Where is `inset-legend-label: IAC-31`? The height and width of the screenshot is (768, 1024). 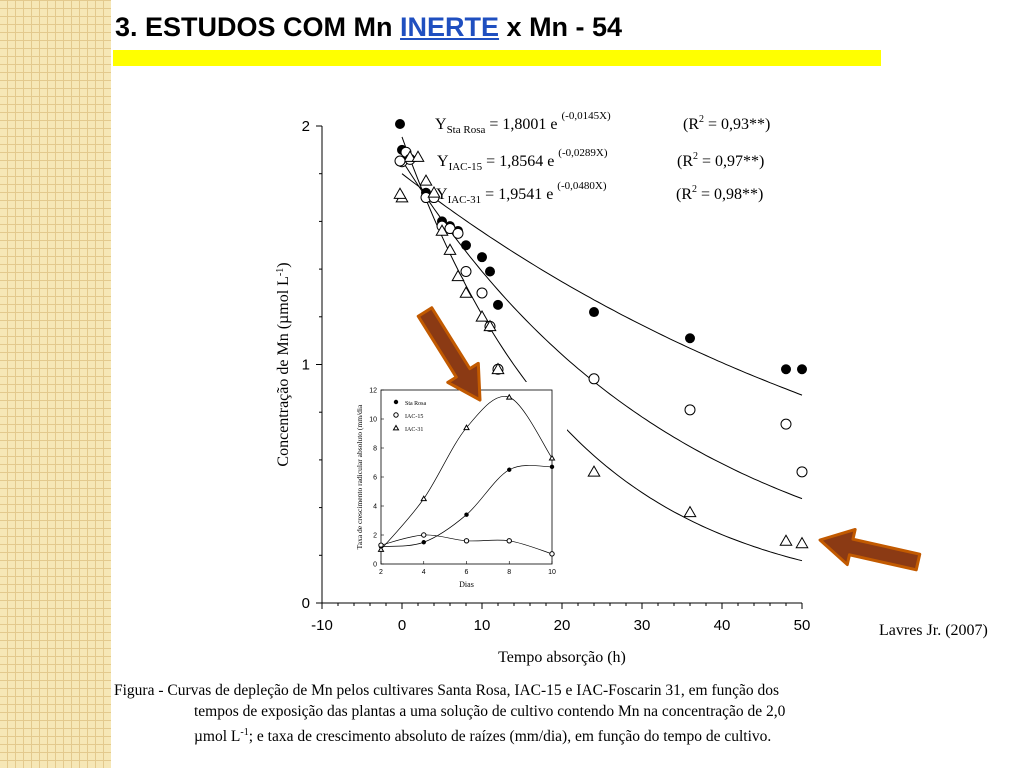
inset-legend-label: IAC-31 is located at coordinates (414, 430).